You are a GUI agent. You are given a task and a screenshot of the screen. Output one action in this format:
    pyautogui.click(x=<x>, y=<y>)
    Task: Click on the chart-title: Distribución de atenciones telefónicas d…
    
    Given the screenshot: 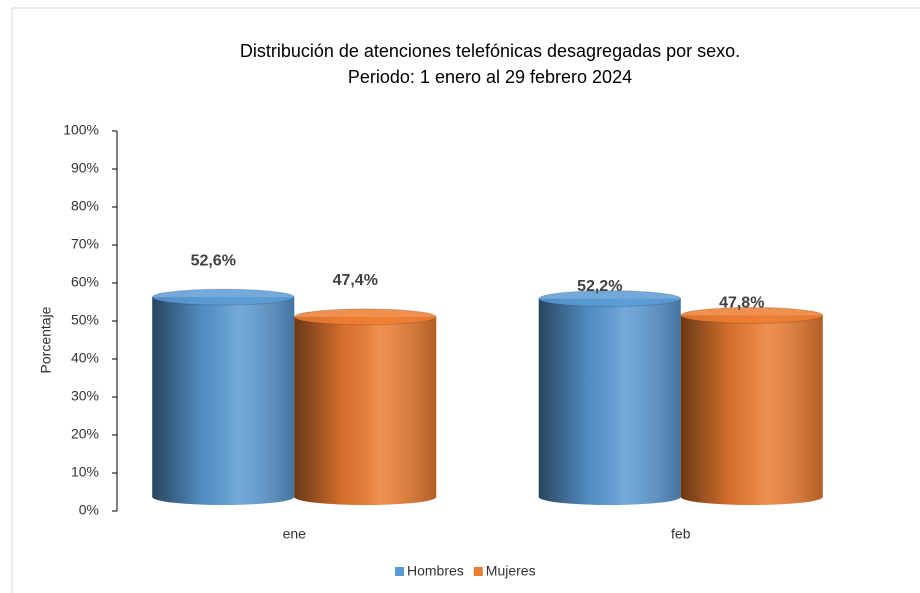 What is the action you would take?
    pyautogui.click(x=490, y=51)
    